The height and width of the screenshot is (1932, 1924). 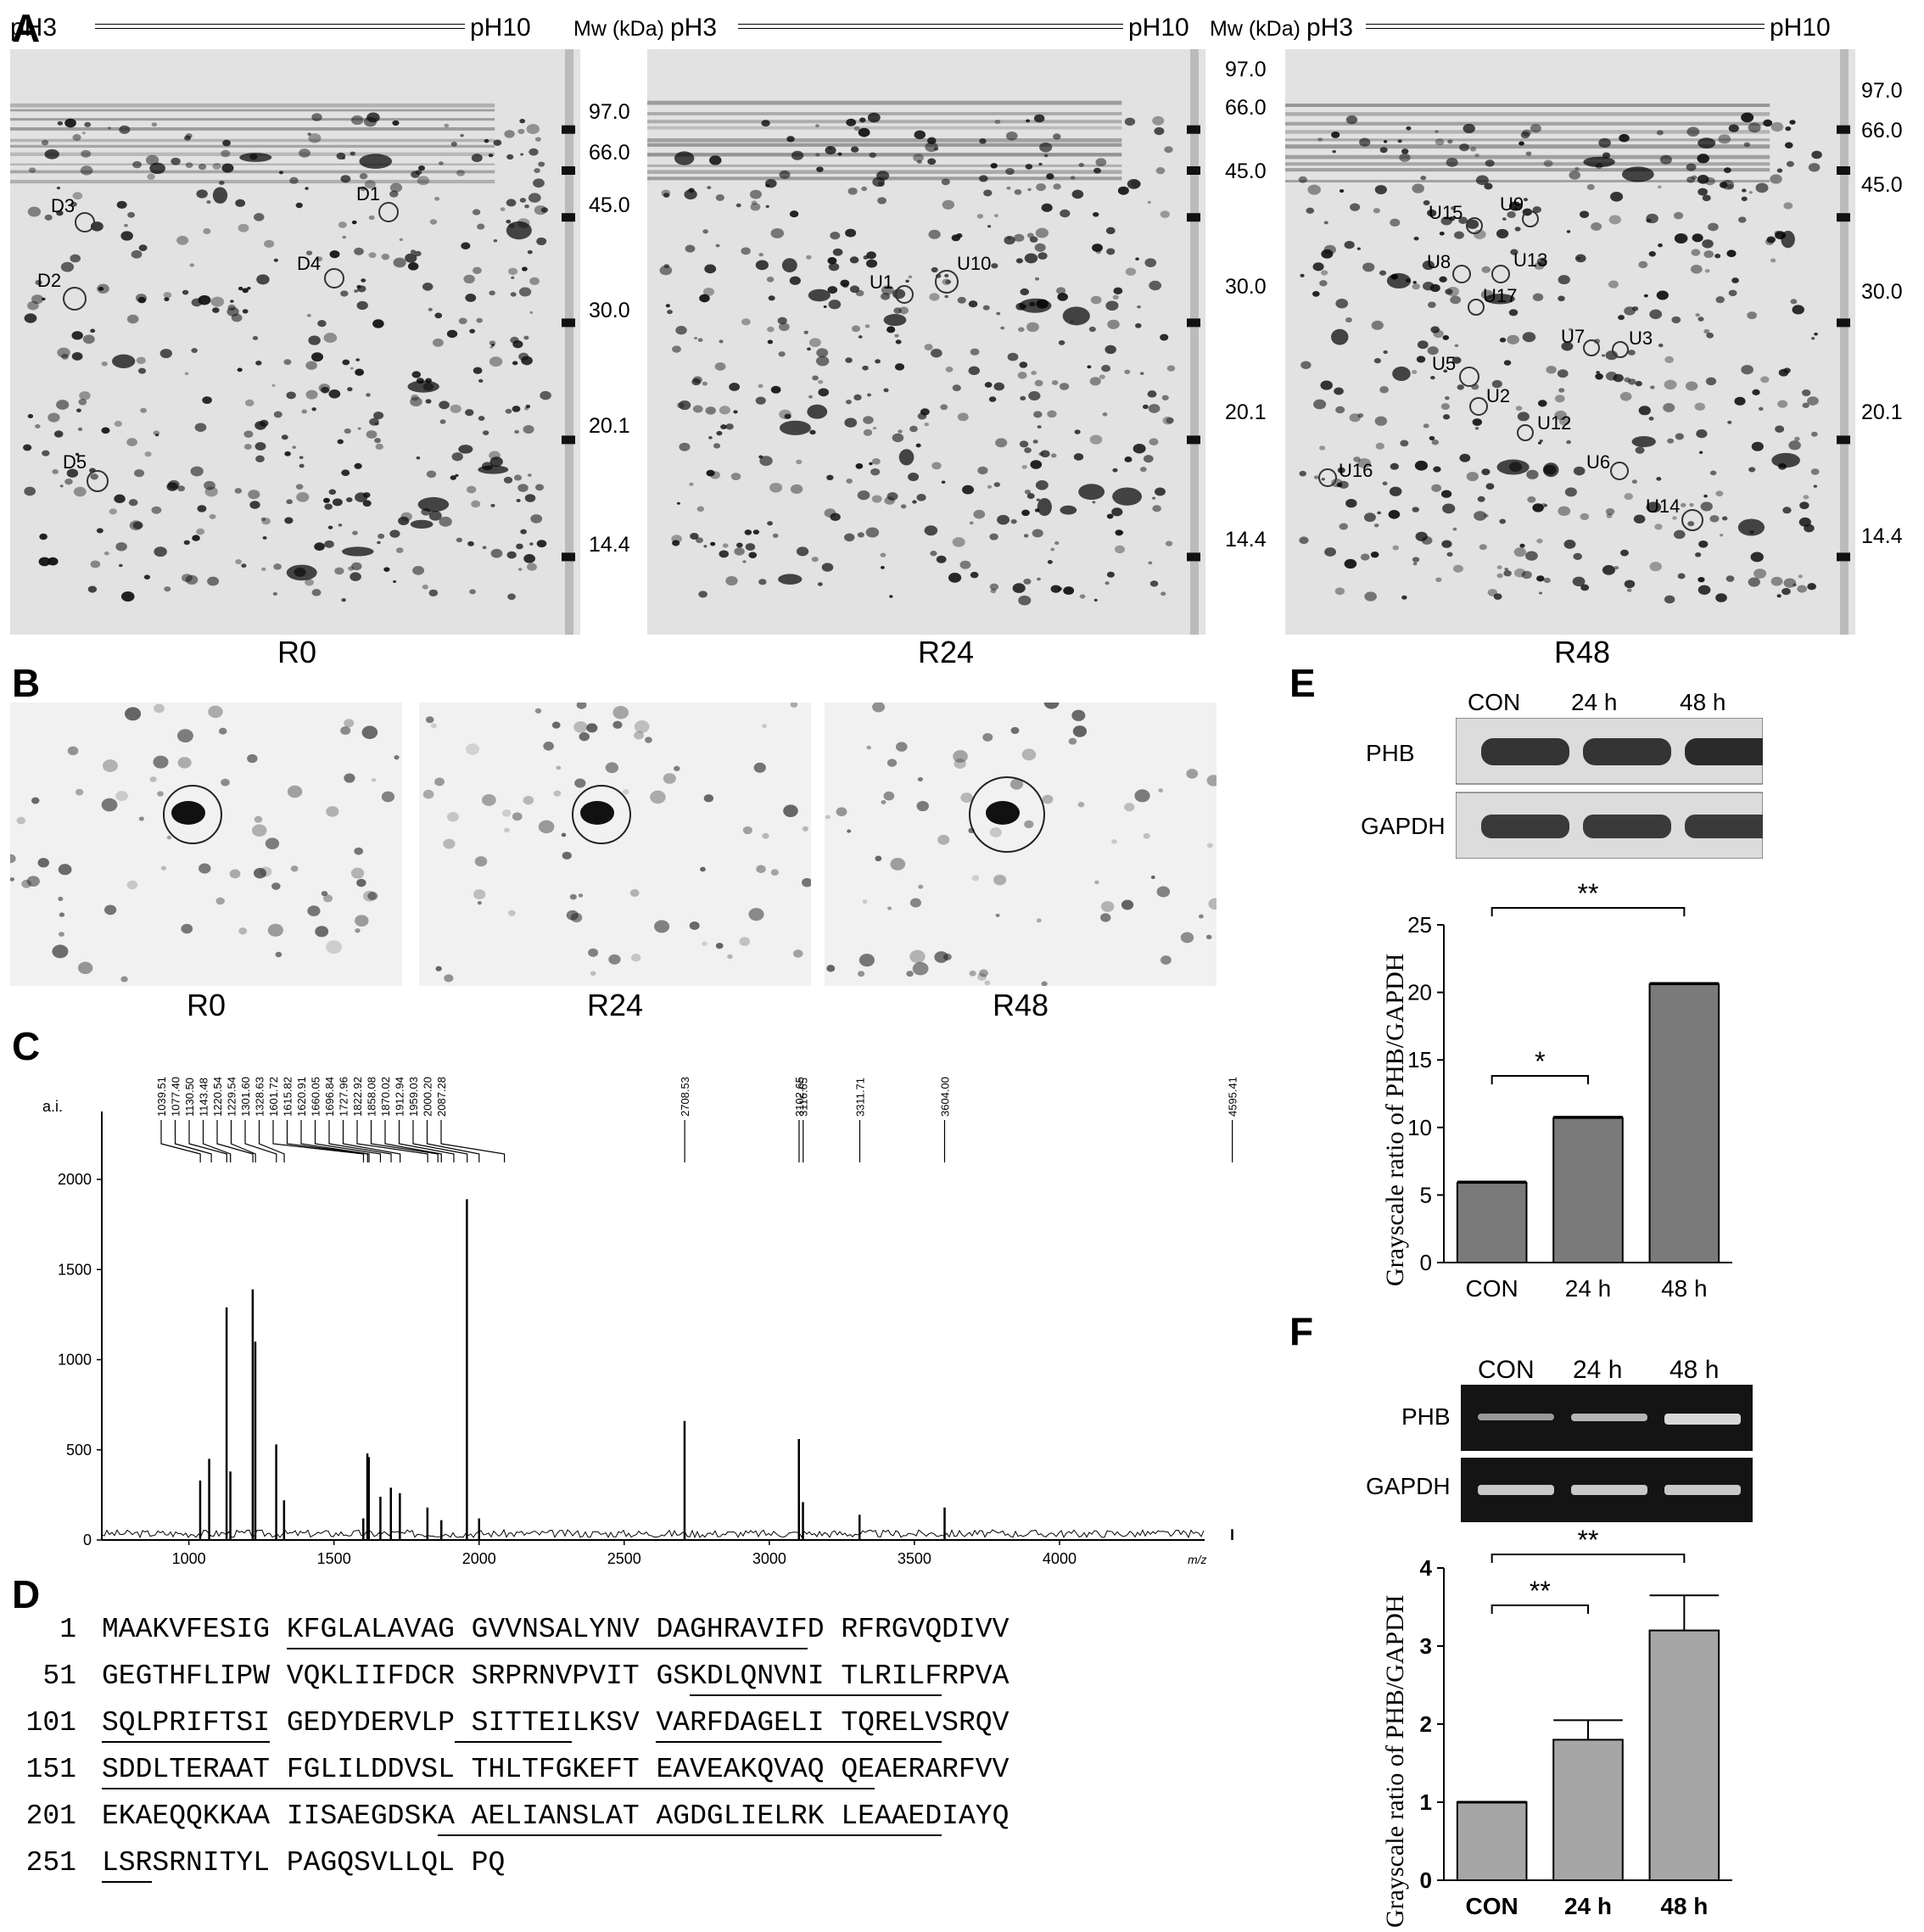 I want to click on y-tick-label: 4, so click(x=1426, y=1568).